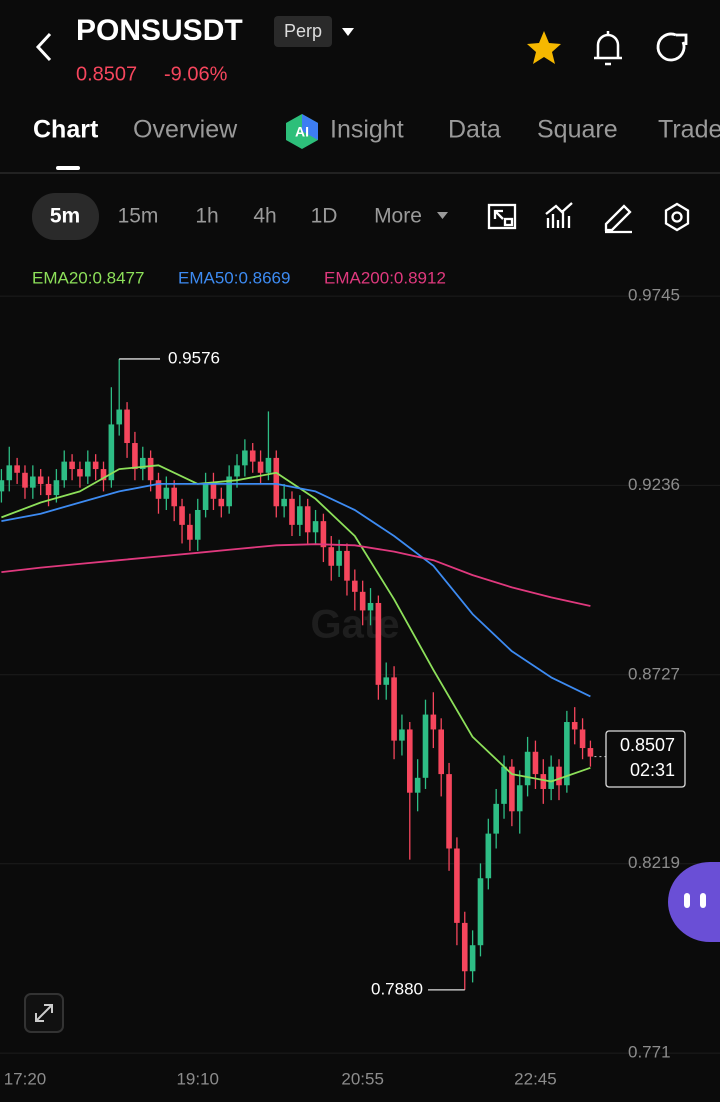 The height and width of the screenshot is (1102, 720). I want to click on tab: Overview, so click(185, 130).